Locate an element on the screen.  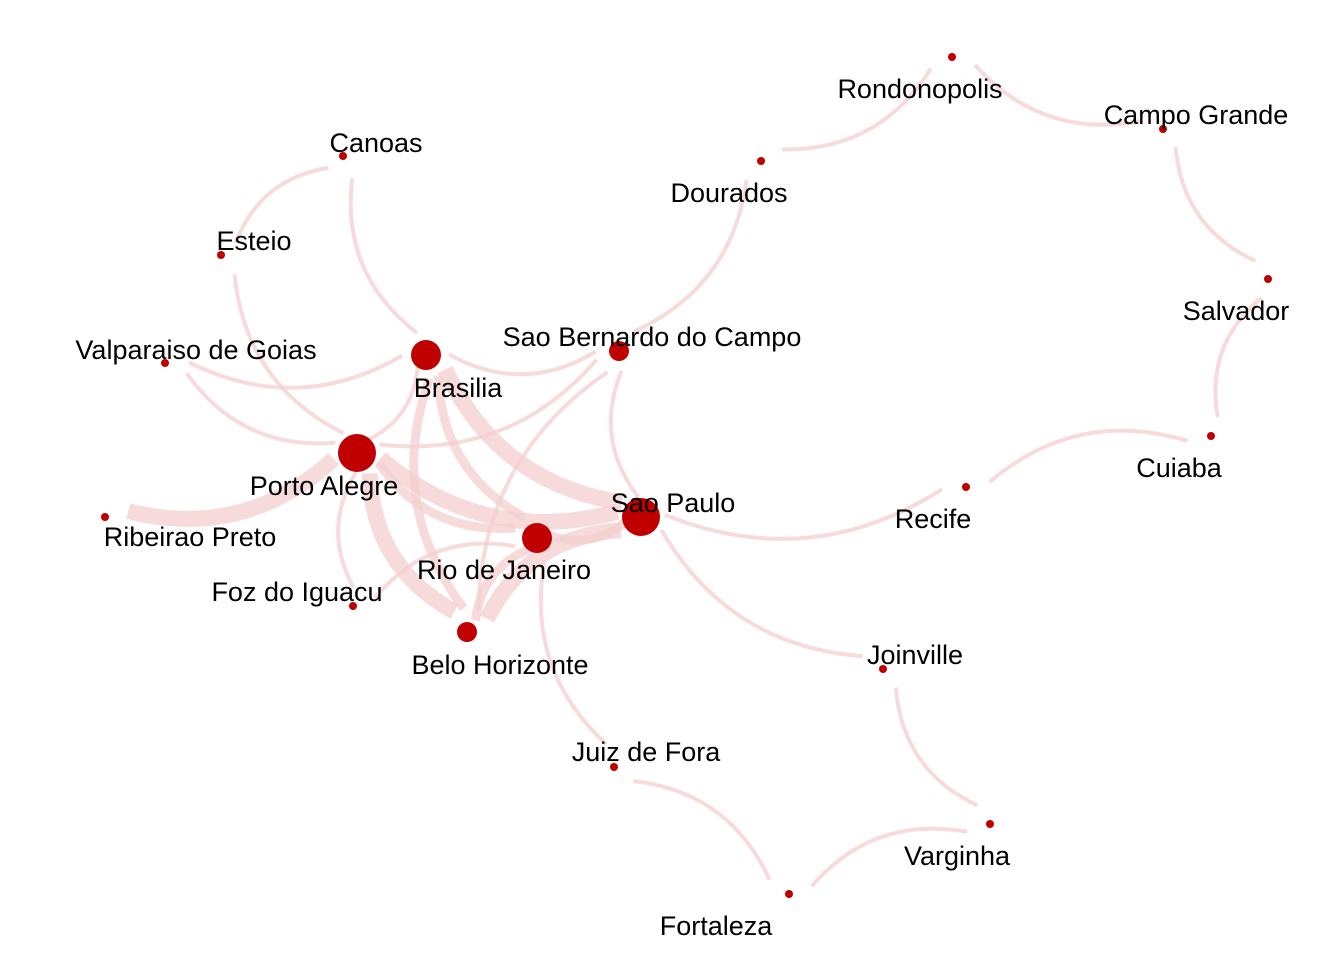
edge-porto-alegre-sao-paulo is located at coordinates (497, 491).